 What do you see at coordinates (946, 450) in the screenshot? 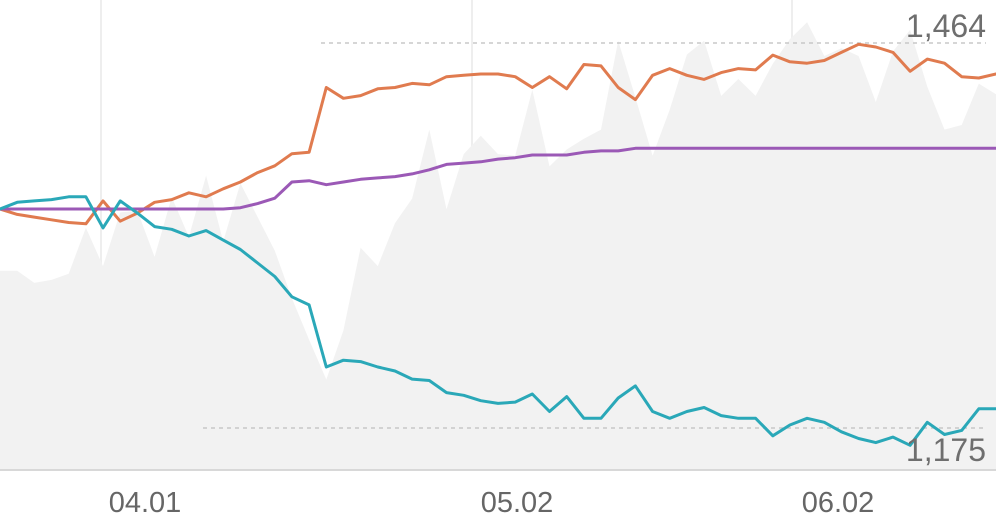
I see `min-value-label: 1,175` at bounding box center [946, 450].